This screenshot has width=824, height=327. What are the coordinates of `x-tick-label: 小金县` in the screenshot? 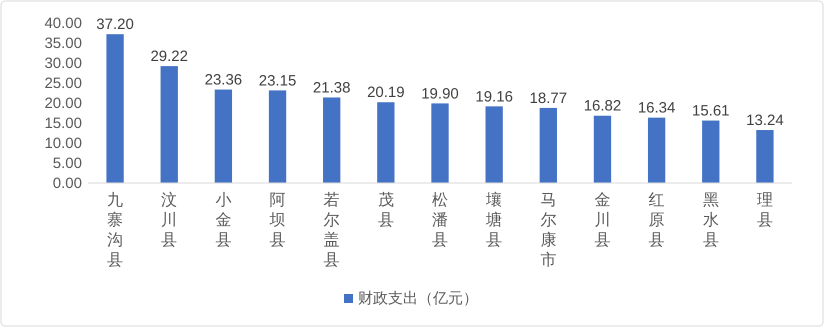 It's located at (223, 220).